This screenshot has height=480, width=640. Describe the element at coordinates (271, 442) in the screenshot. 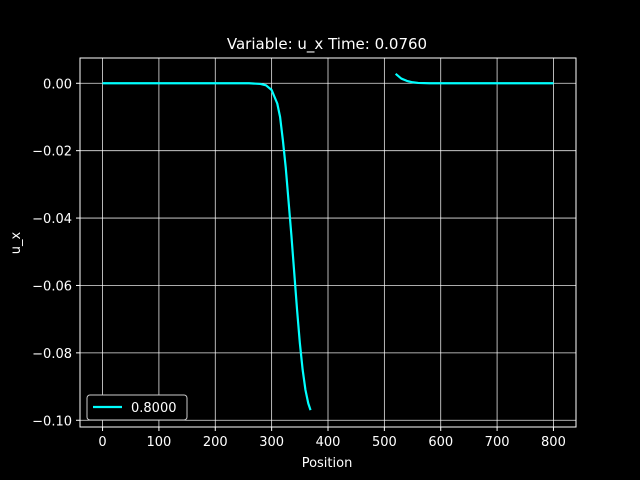

I see `x-tick-label: 300` at that location.